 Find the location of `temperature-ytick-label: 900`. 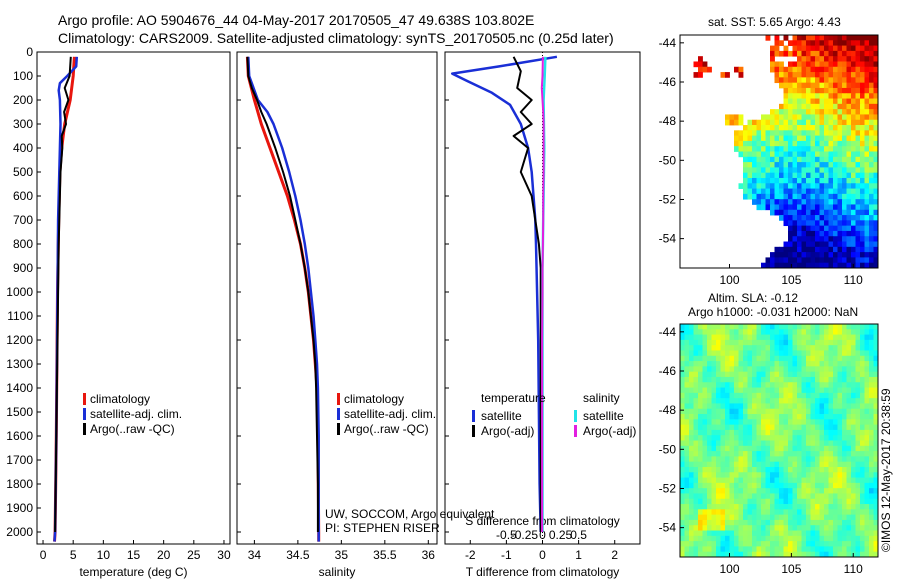

temperature-ytick-label: 900 is located at coordinates (23, 268).